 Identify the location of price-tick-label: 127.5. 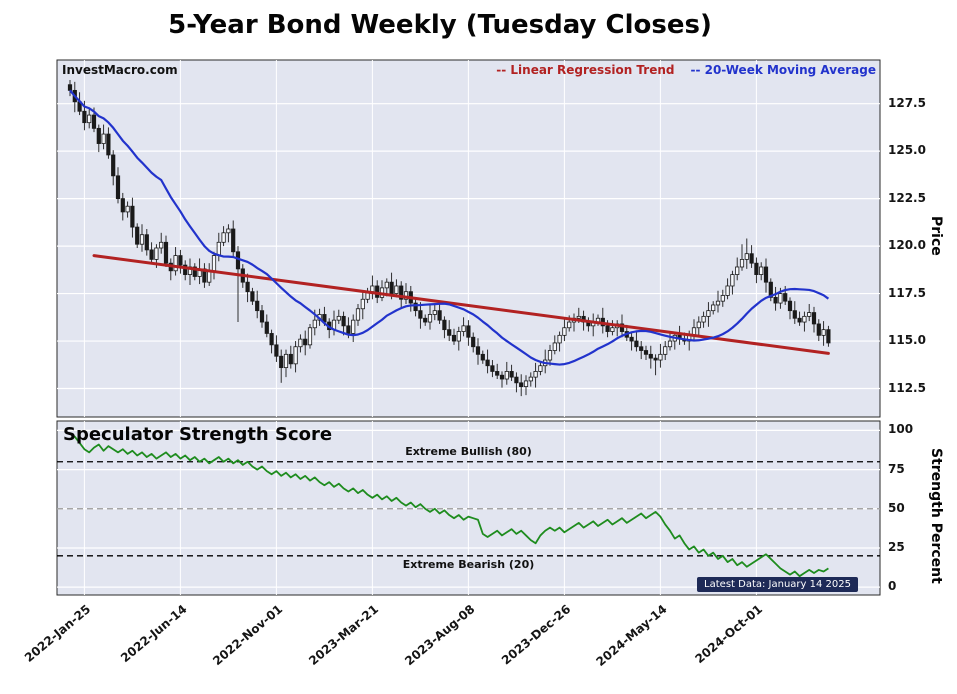
(907, 102).